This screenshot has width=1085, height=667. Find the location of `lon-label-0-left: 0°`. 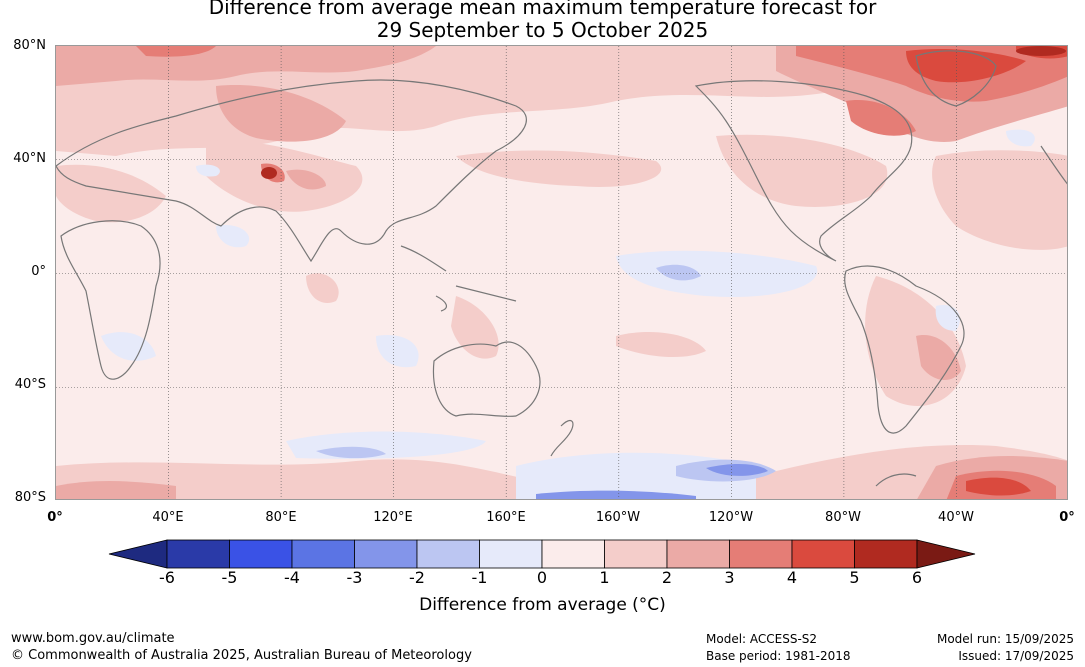

lon-label-0-left: 0° is located at coordinates (55, 517).